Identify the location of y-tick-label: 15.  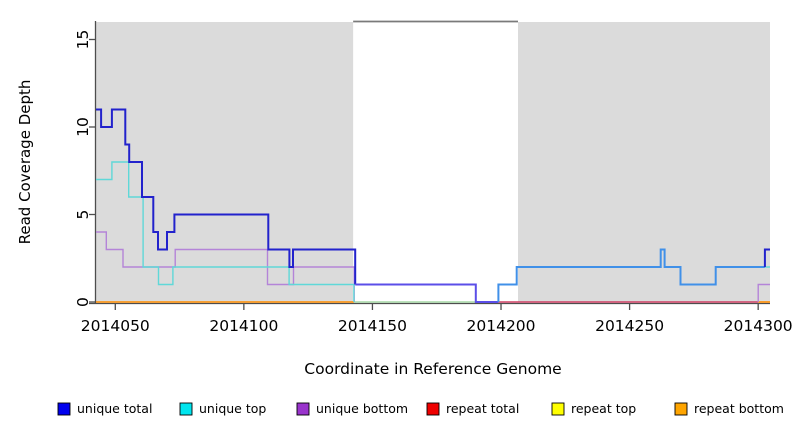
(83, 40).